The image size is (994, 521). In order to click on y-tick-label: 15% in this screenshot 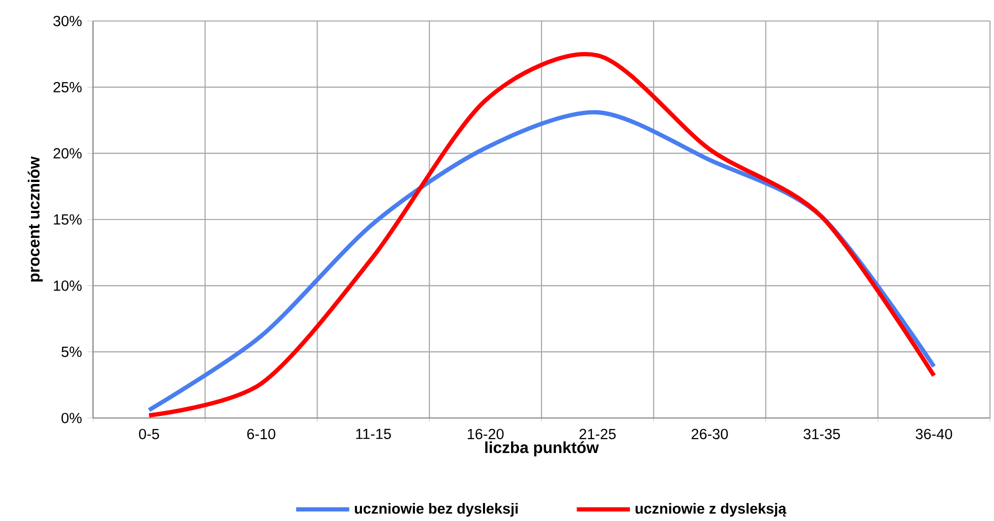, I will do `click(68, 219)`.